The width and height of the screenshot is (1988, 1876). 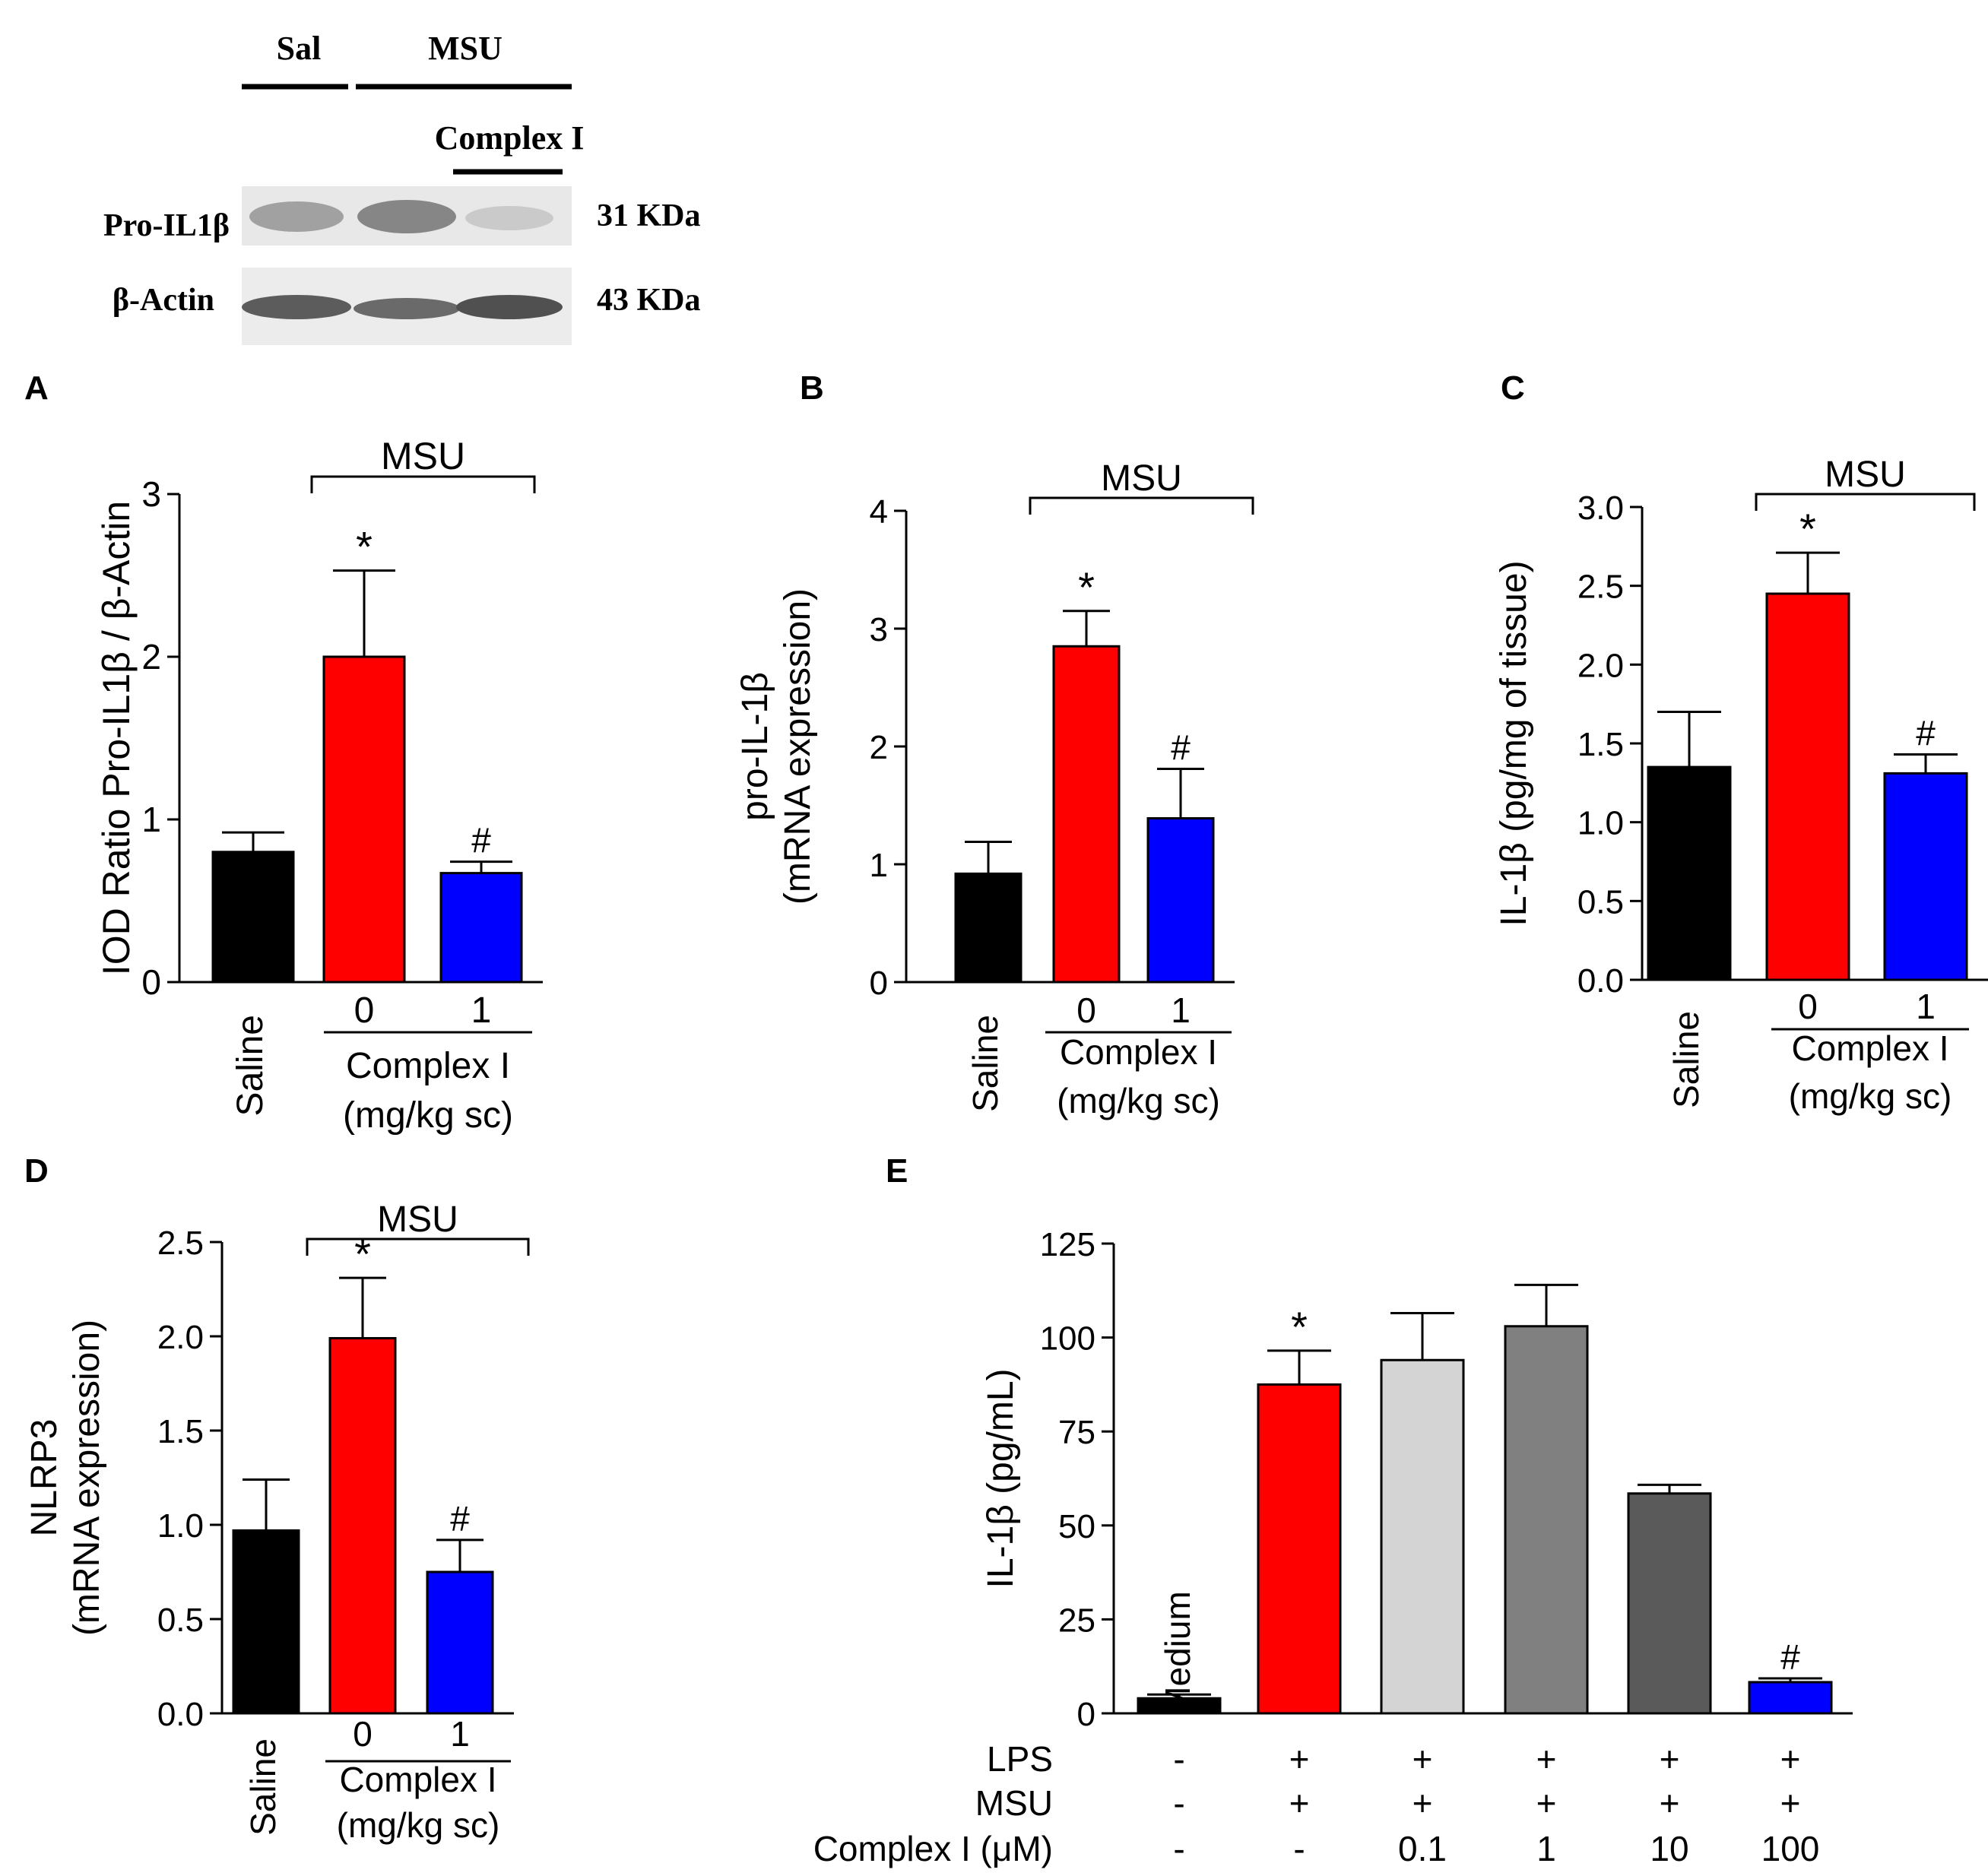 What do you see at coordinates (296, 216) in the screenshot?
I see `blot-band-pro-il1b-sal` at bounding box center [296, 216].